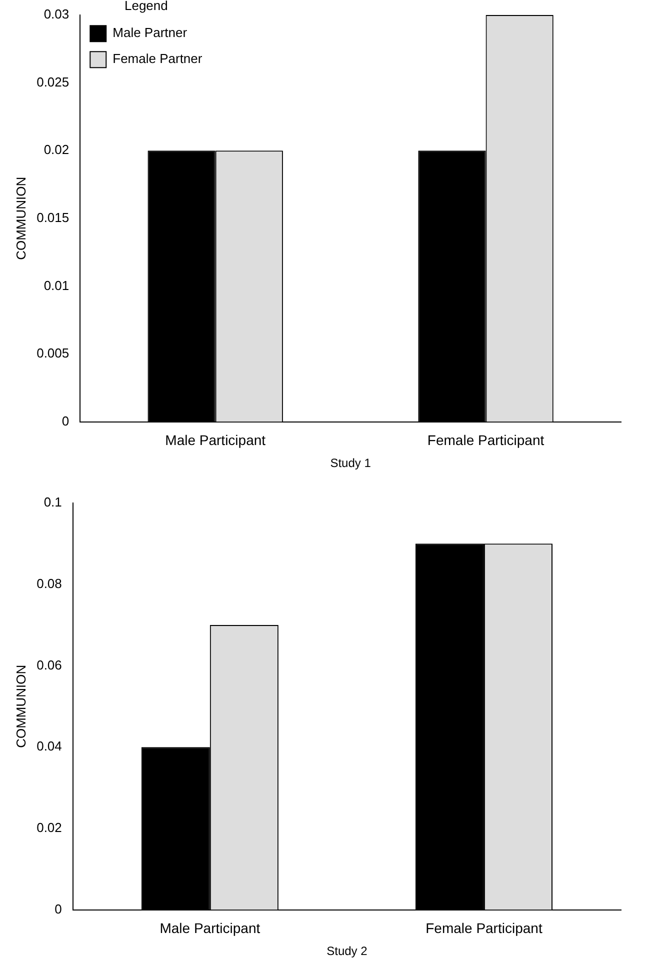  Describe the element at coordinates (150, 32) in the screenshot. I see `legend-label: Male Partner` at that location.